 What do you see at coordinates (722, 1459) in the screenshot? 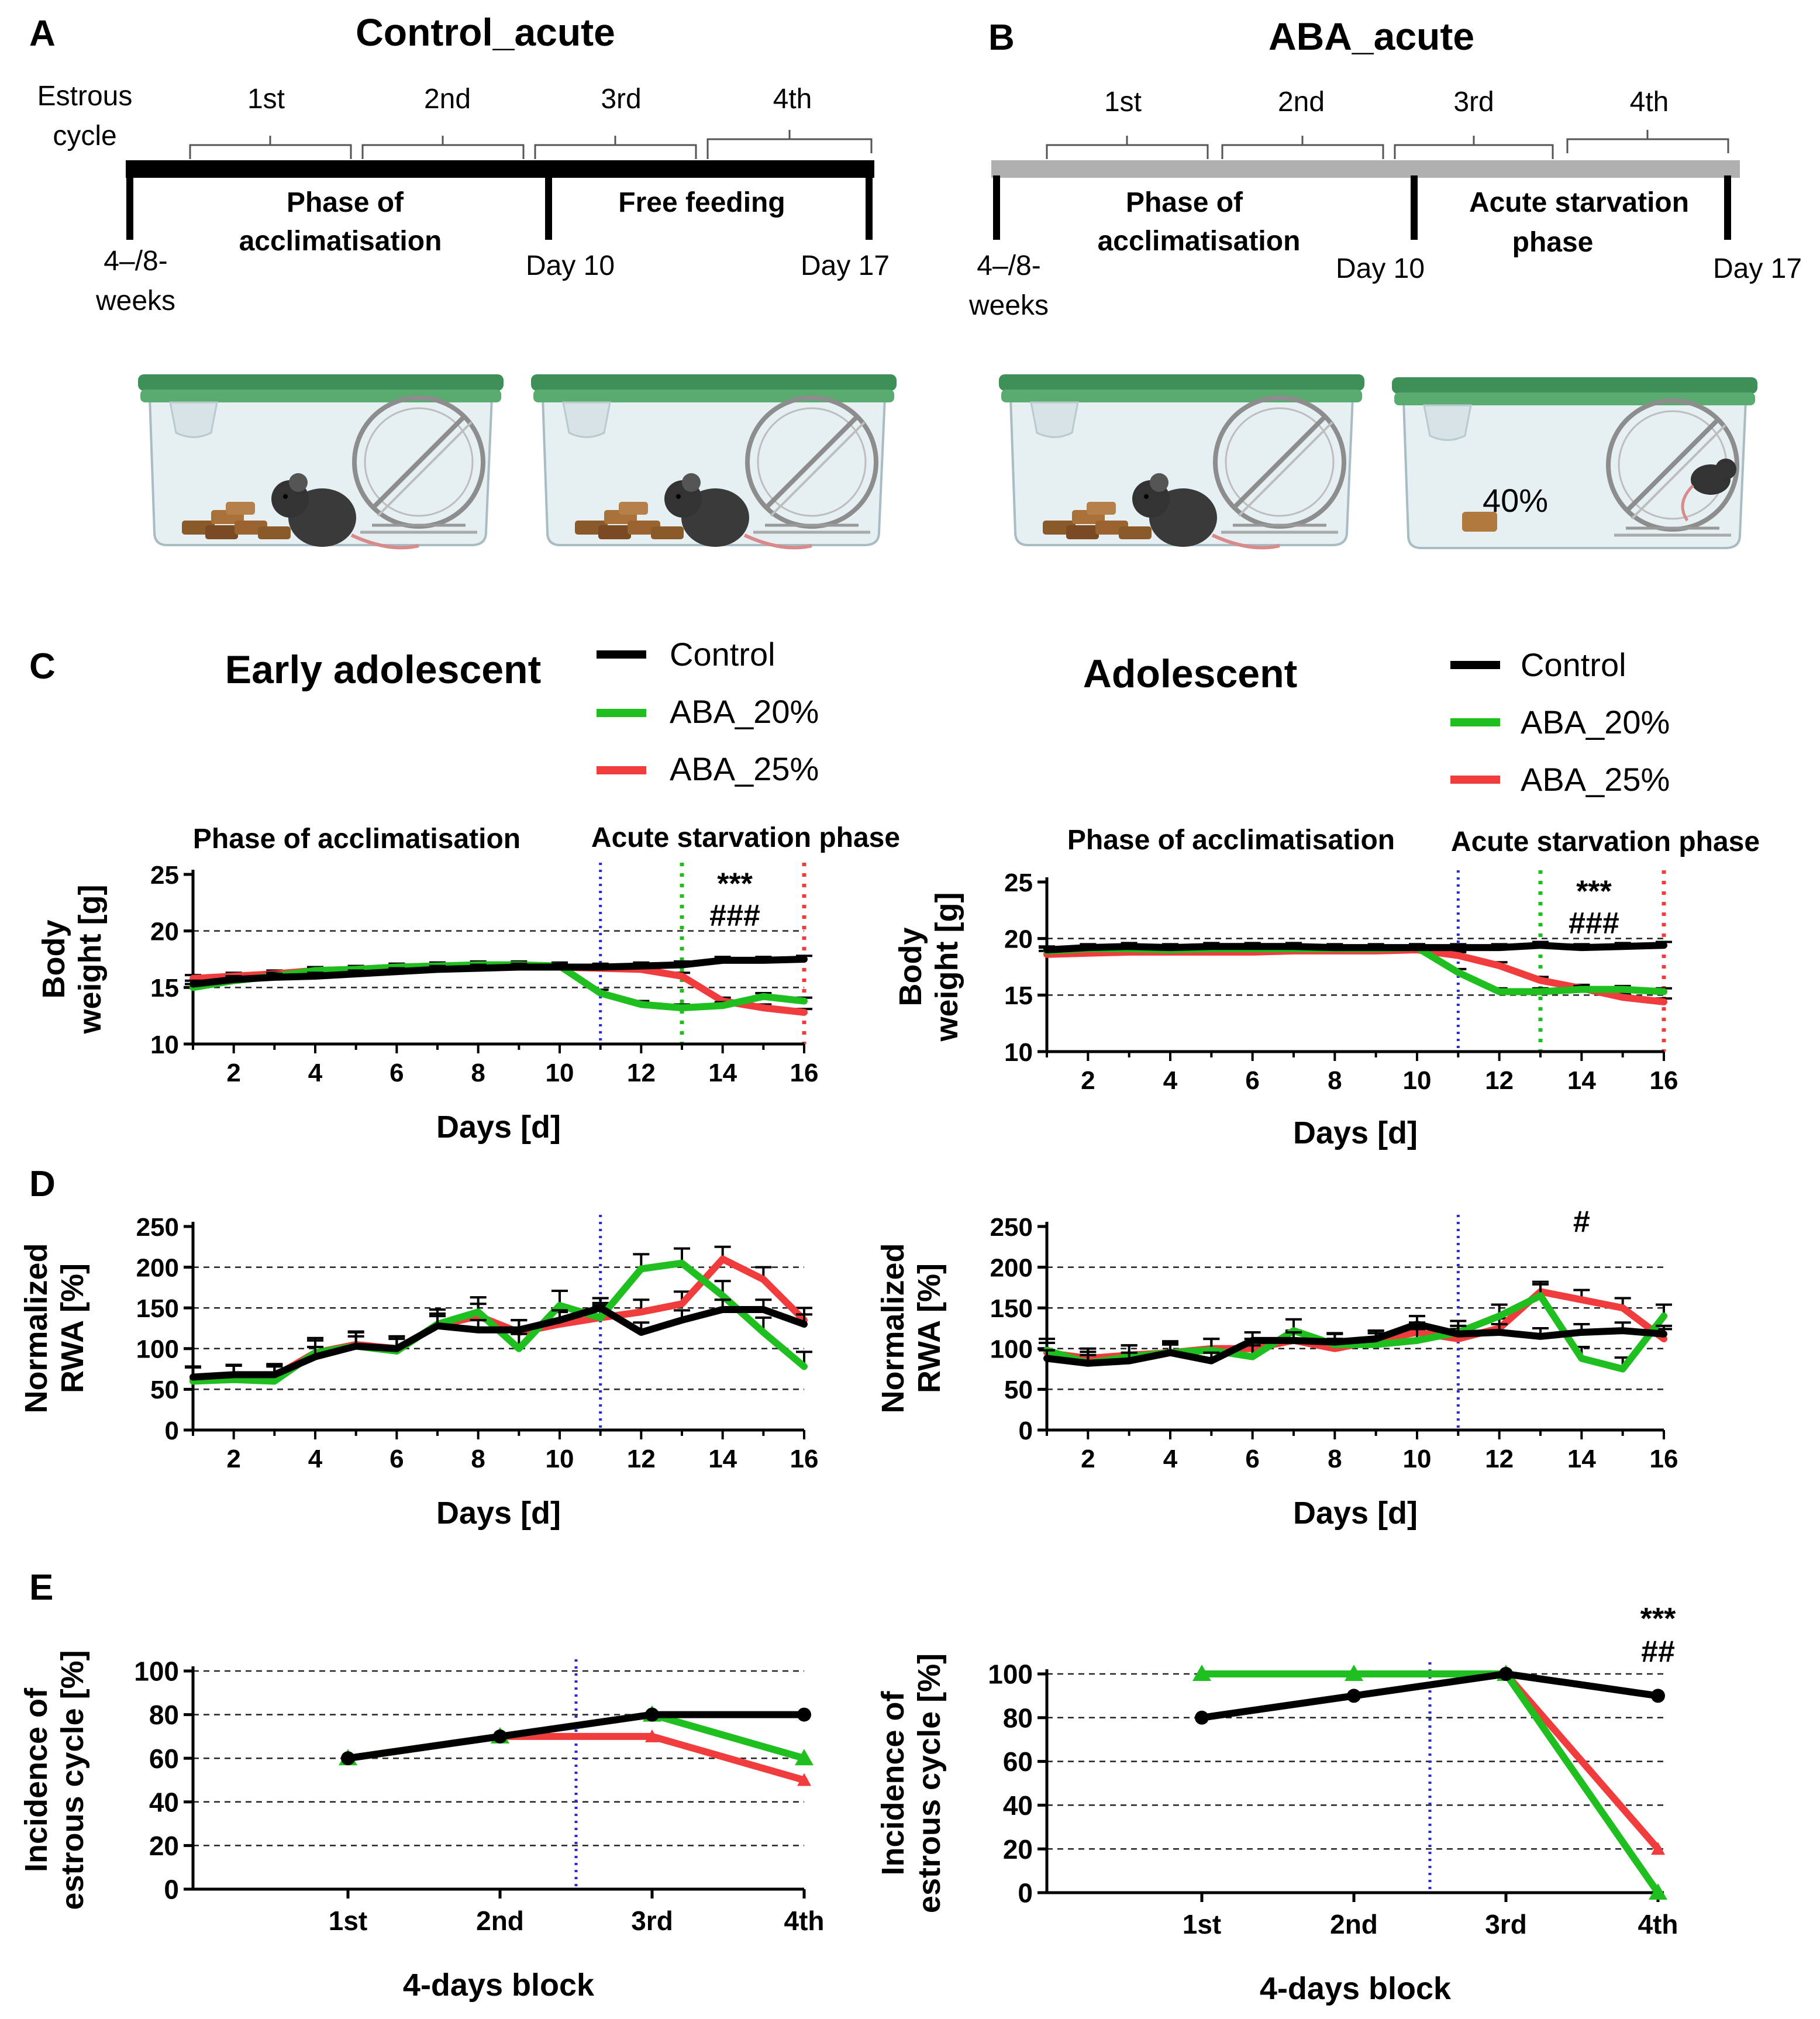
I see `x-tick-label: 14` at bounding box center [722, 1459].